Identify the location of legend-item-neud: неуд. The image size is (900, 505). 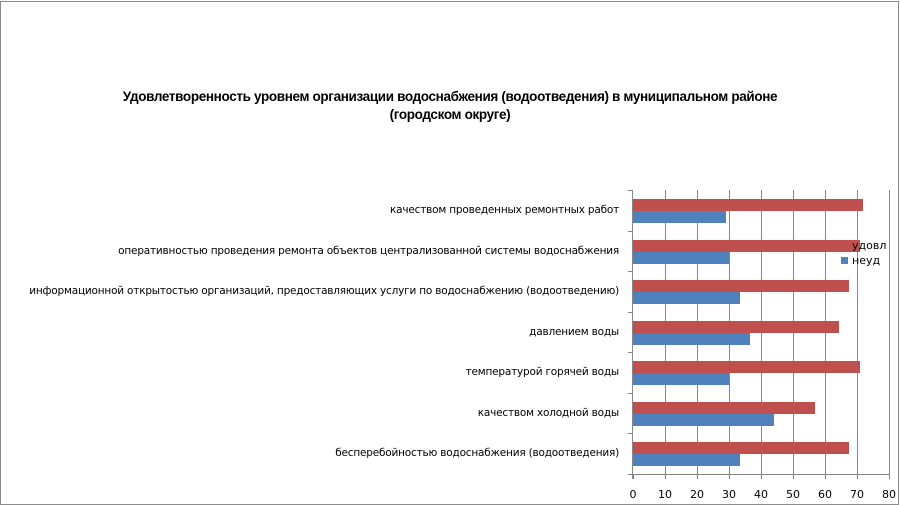
(862, 260).